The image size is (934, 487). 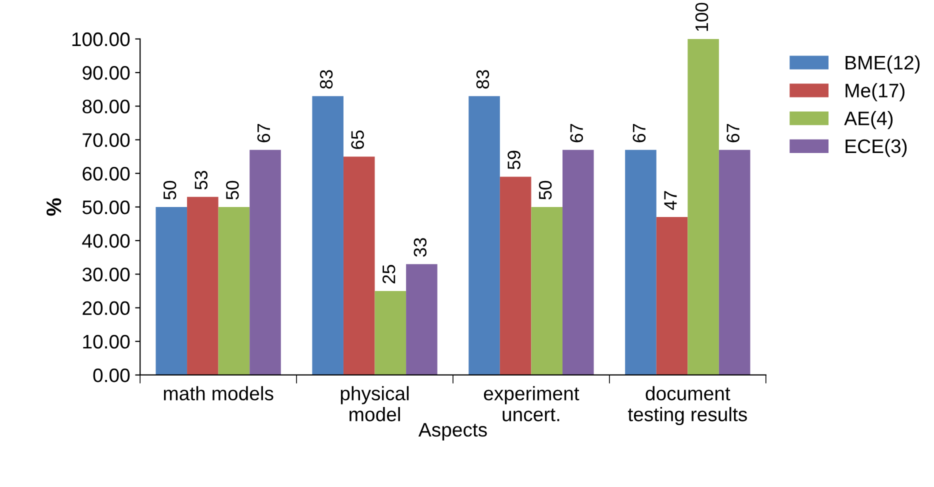 What do you see at coordinates (111, 375) in the screenshot?
I see `y-tick-label: 0.00` at bounding box center [111, 375].